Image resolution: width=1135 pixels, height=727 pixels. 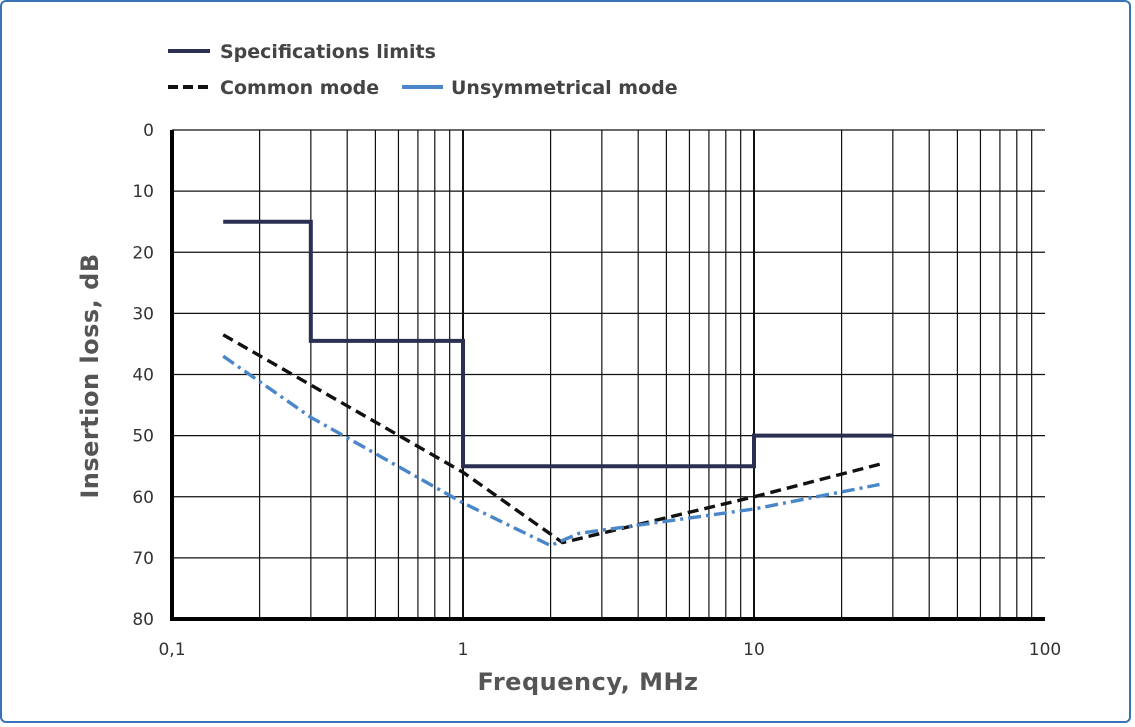 What do you see at coordinates (564, 88) in the screenshot?
I see `legend-label-unsymmetrical-mode: Unsymmetrical mode` at bounding box center [564, 88].